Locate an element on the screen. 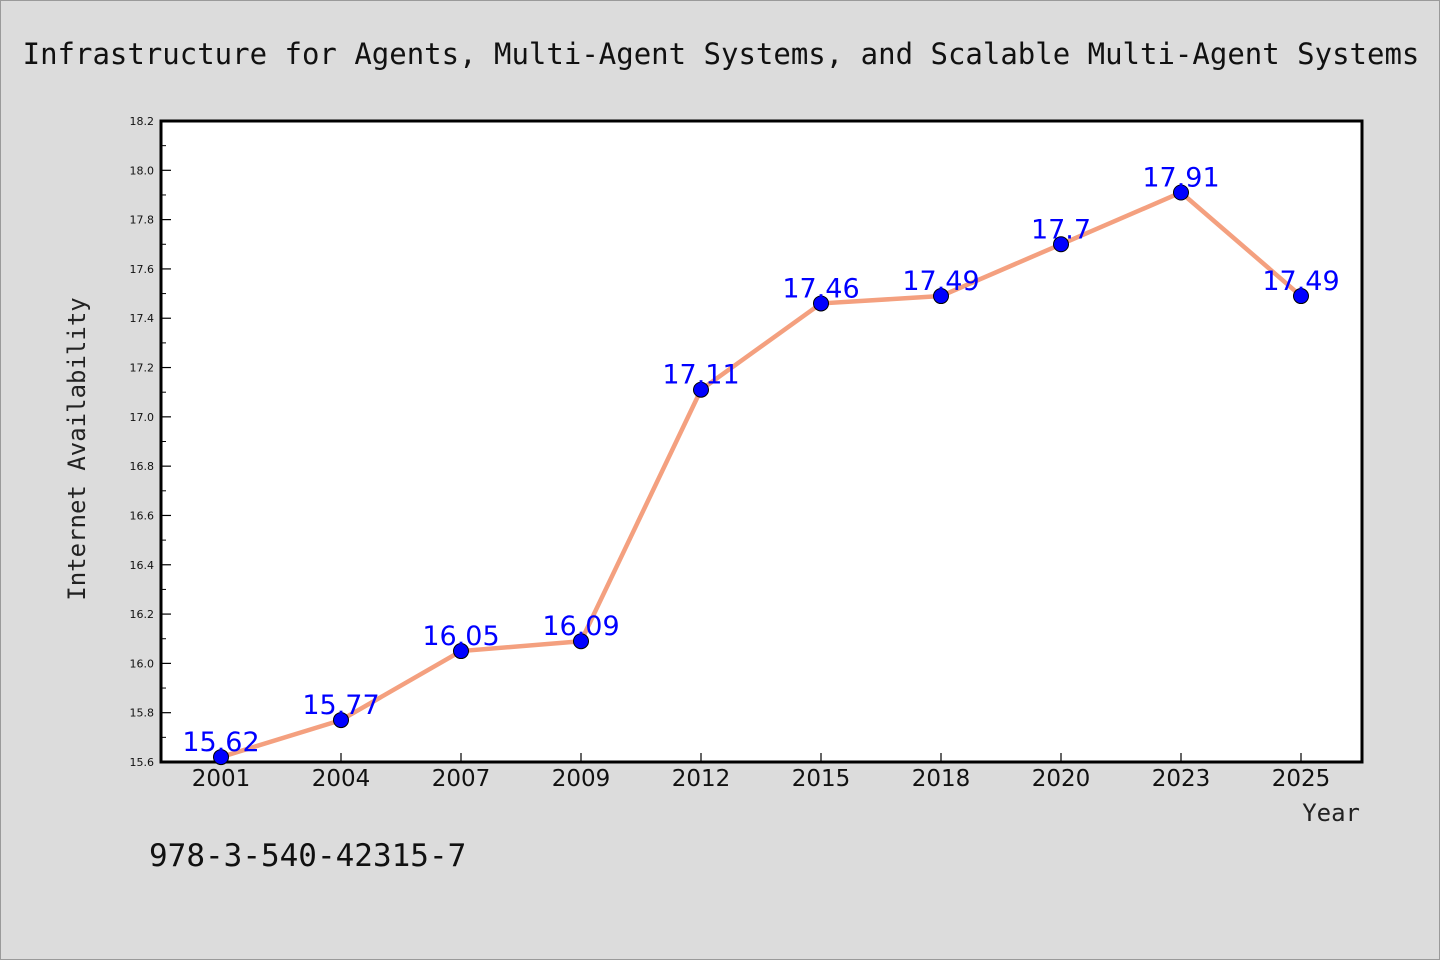 Image resolution: width=1440 pixels, height=960 pixels. y-tick-label: 17.4 is located at coordinates (142, 318).